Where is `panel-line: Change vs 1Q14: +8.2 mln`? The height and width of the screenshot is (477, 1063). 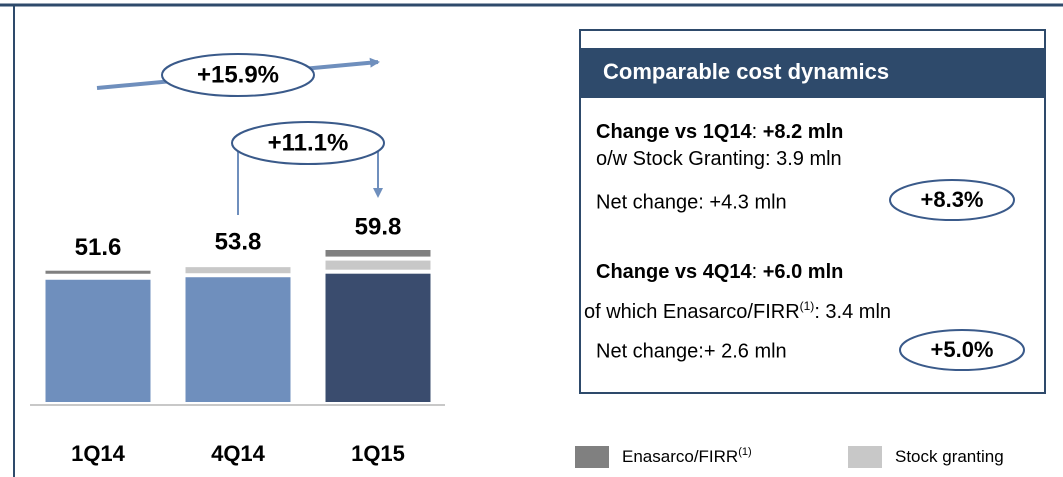
panel-line: Change vs 1Q14: +8.2 mln is located at coordinates (719, 132).